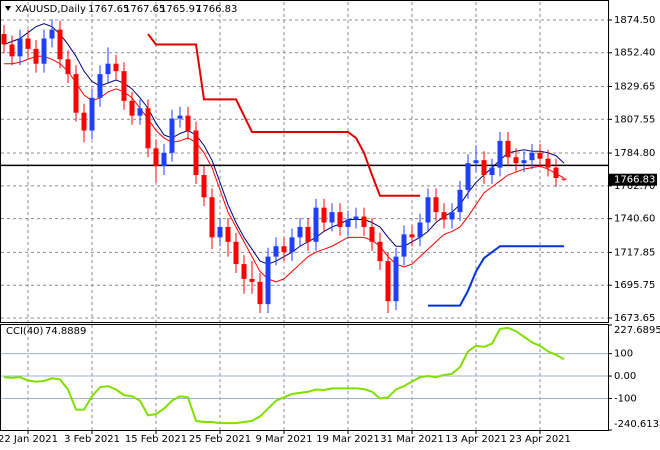 The height and width of the screenshot is (450, 660). Describe the element at coordinates (220, 439) in the screenshot. I see `x-tick-label: 25 Feb 2021` at that location.